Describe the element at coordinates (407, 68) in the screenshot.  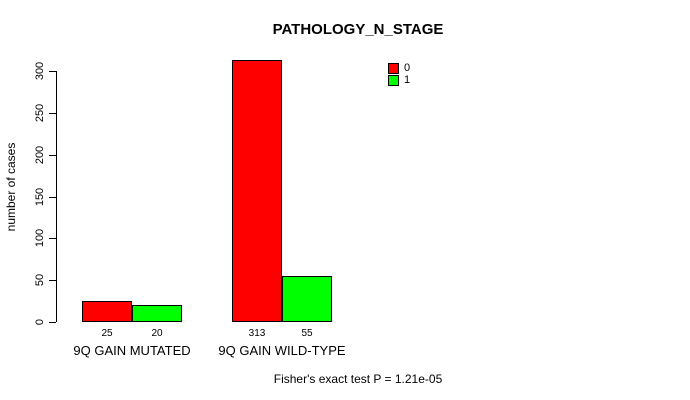
I see `legend-label: 0` at that location.